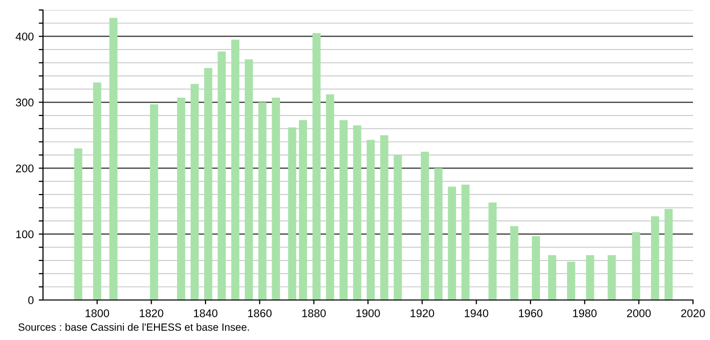  I want to click on y-tick-label: 200, so click(25, 168).